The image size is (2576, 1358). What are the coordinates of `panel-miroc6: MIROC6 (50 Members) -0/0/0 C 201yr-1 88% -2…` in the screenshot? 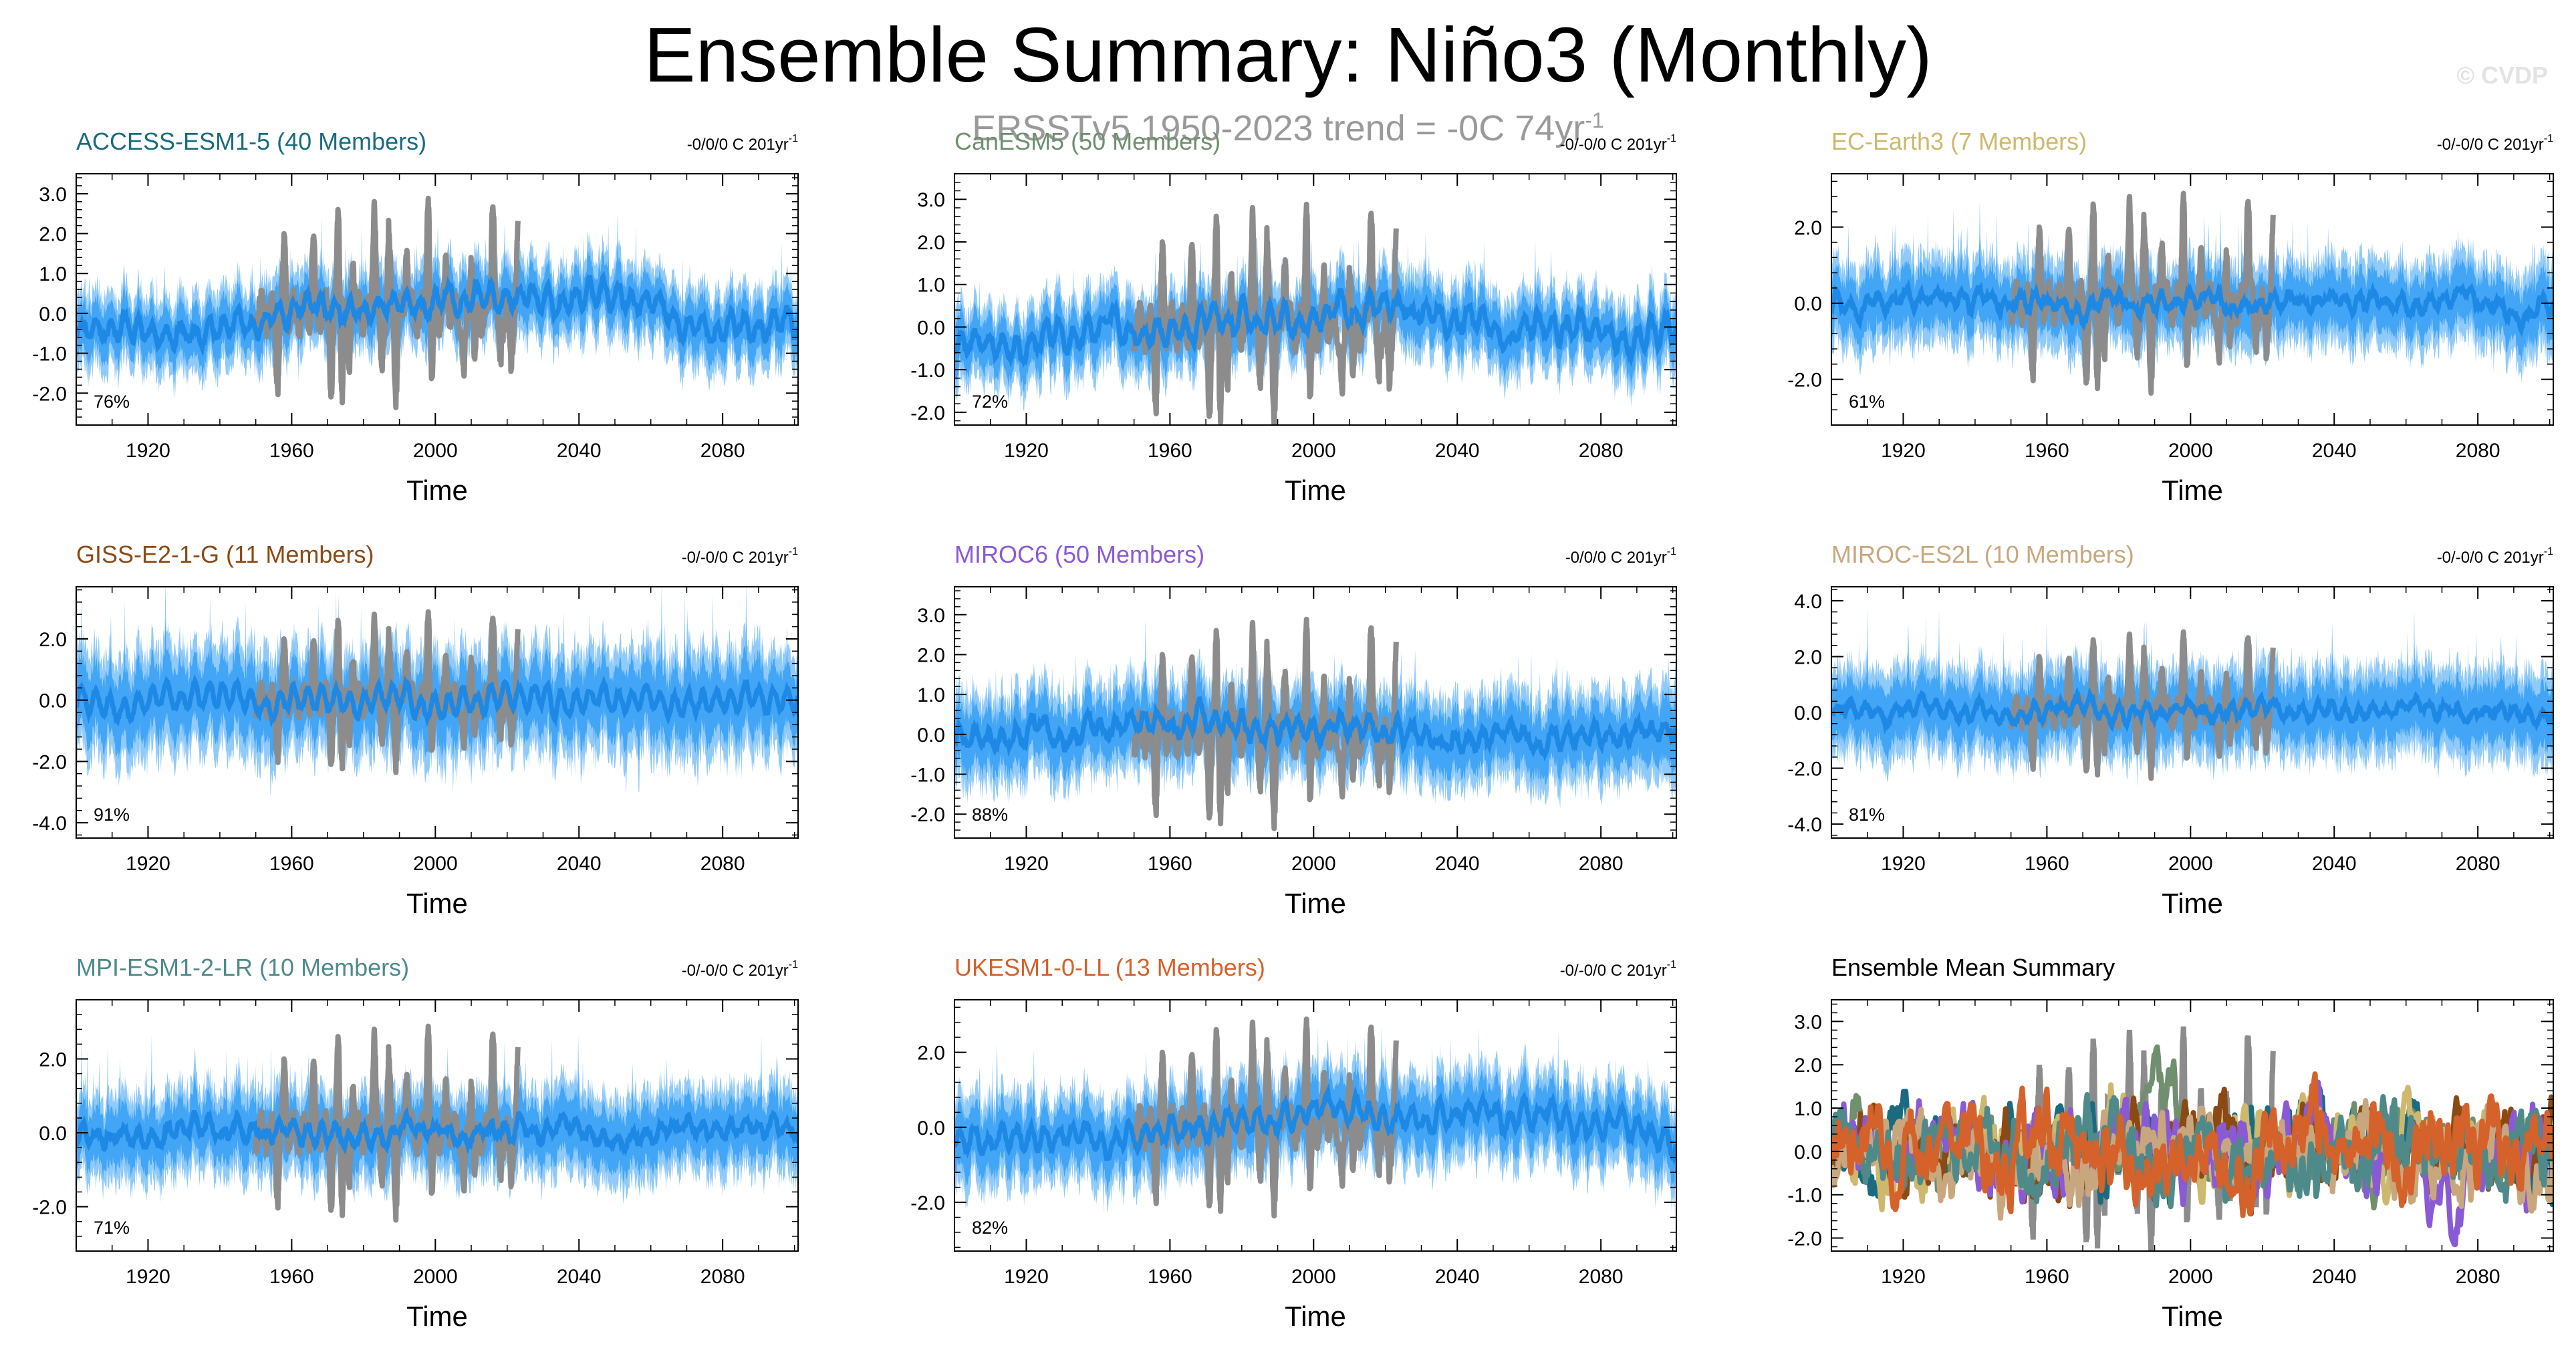 It's located at (1293, 730).